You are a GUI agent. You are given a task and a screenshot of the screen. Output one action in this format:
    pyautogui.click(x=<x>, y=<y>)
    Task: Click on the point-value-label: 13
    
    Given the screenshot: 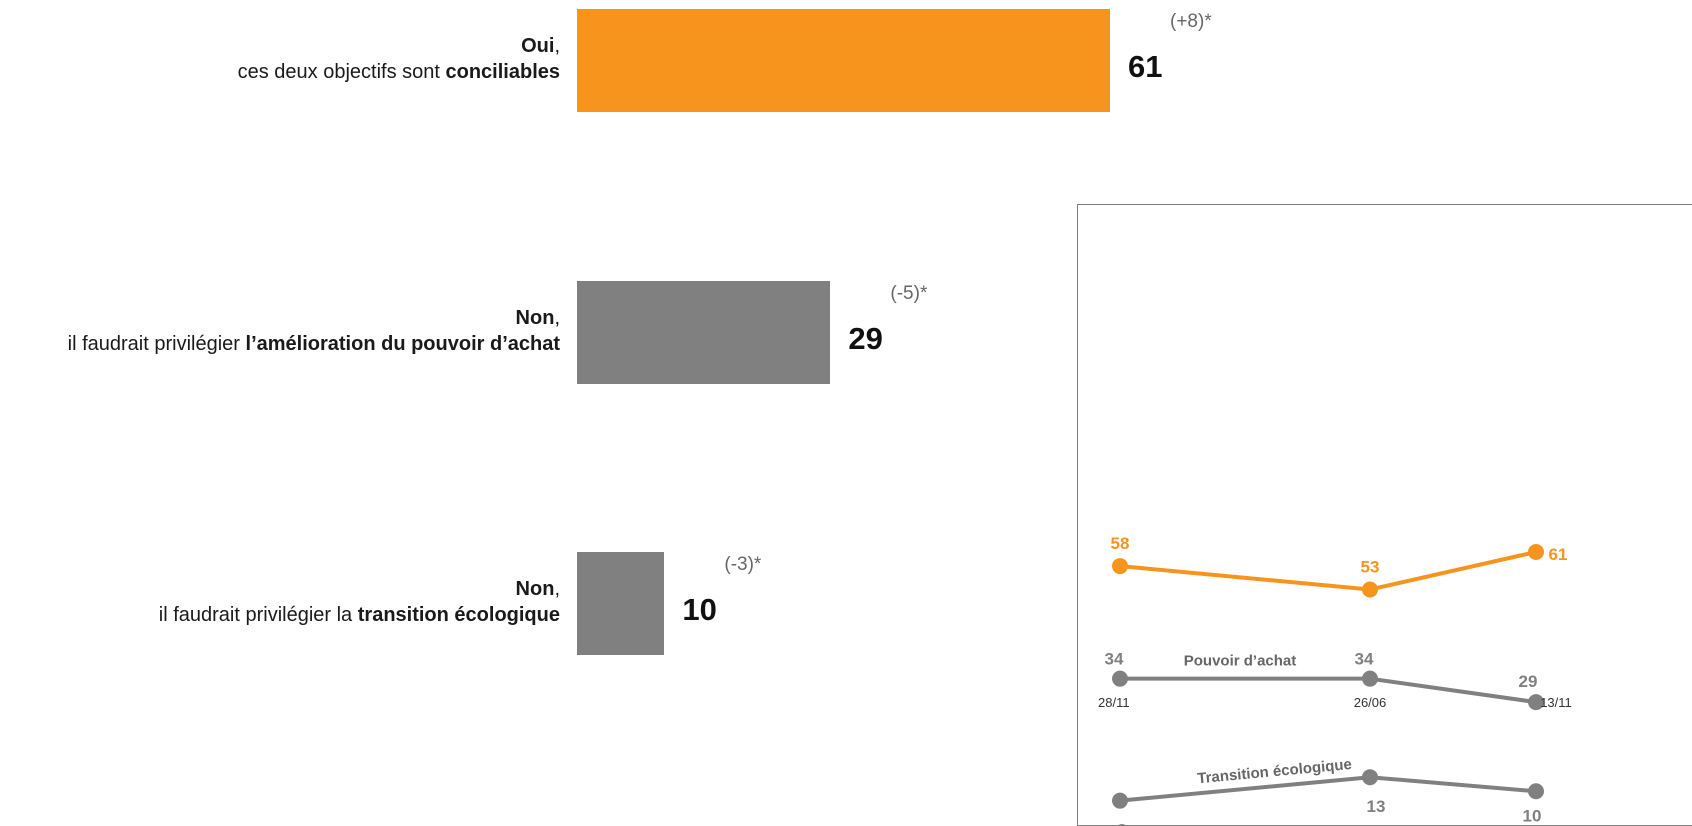 What is the action you would take?
    pyautogui.click(x=1376, y=806)
    